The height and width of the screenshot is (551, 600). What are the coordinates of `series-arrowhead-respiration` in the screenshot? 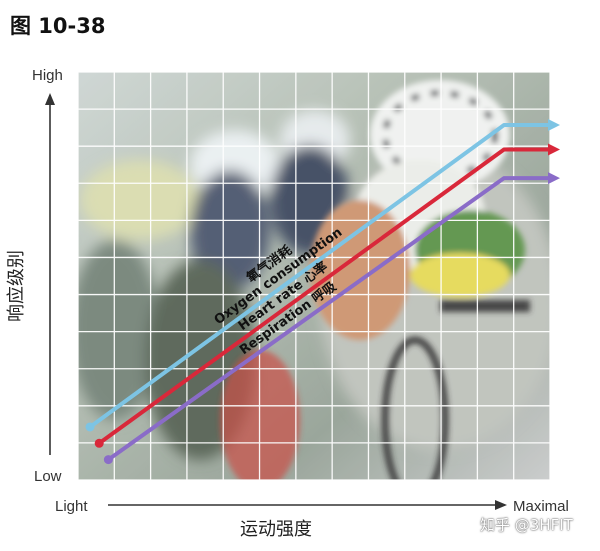 It's located at (554, 178).